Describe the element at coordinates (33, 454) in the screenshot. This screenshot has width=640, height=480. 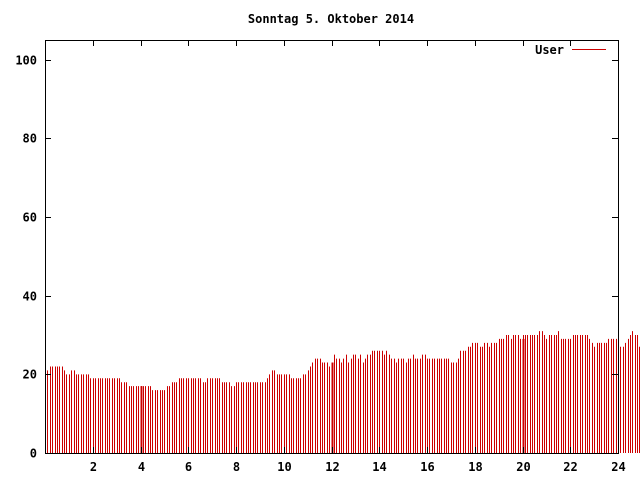
I see `y-tick-label: 0` at that location.